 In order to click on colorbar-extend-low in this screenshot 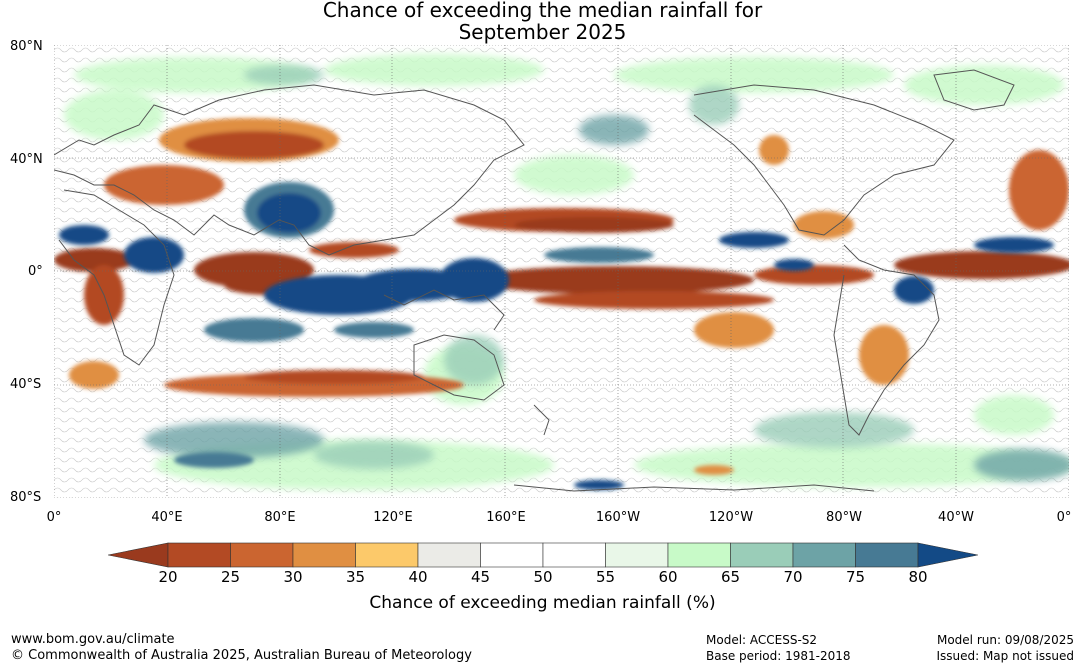, I will do `click(138, 555)`.